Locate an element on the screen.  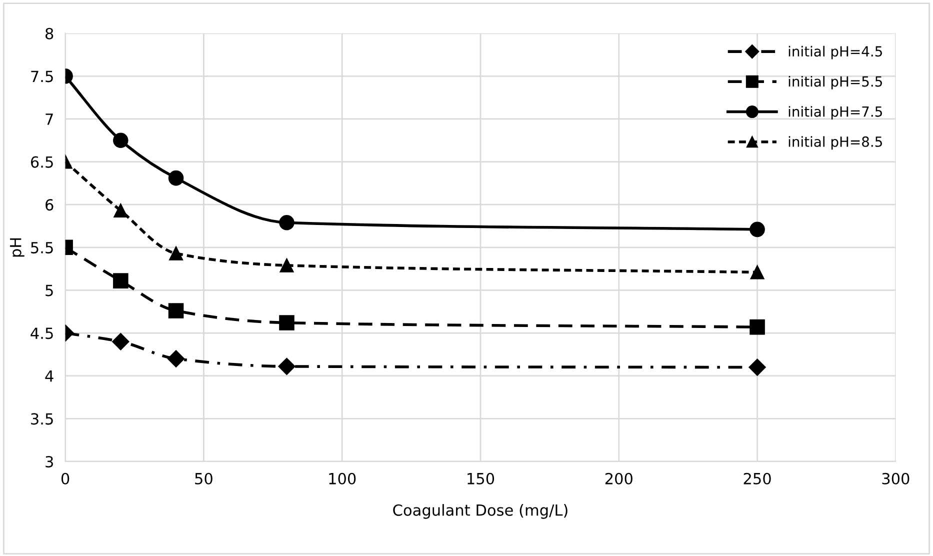
y-tick-label: 8 is located at coordinates (50, 34).